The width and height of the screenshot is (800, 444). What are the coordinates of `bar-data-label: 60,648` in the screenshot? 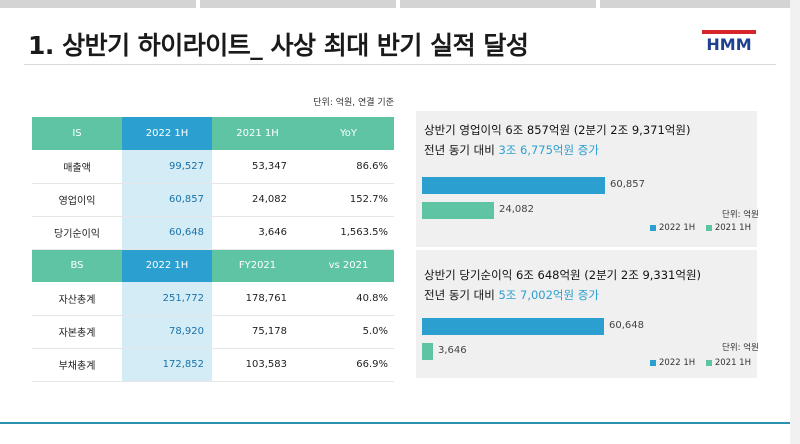 It's located at (626, 325).